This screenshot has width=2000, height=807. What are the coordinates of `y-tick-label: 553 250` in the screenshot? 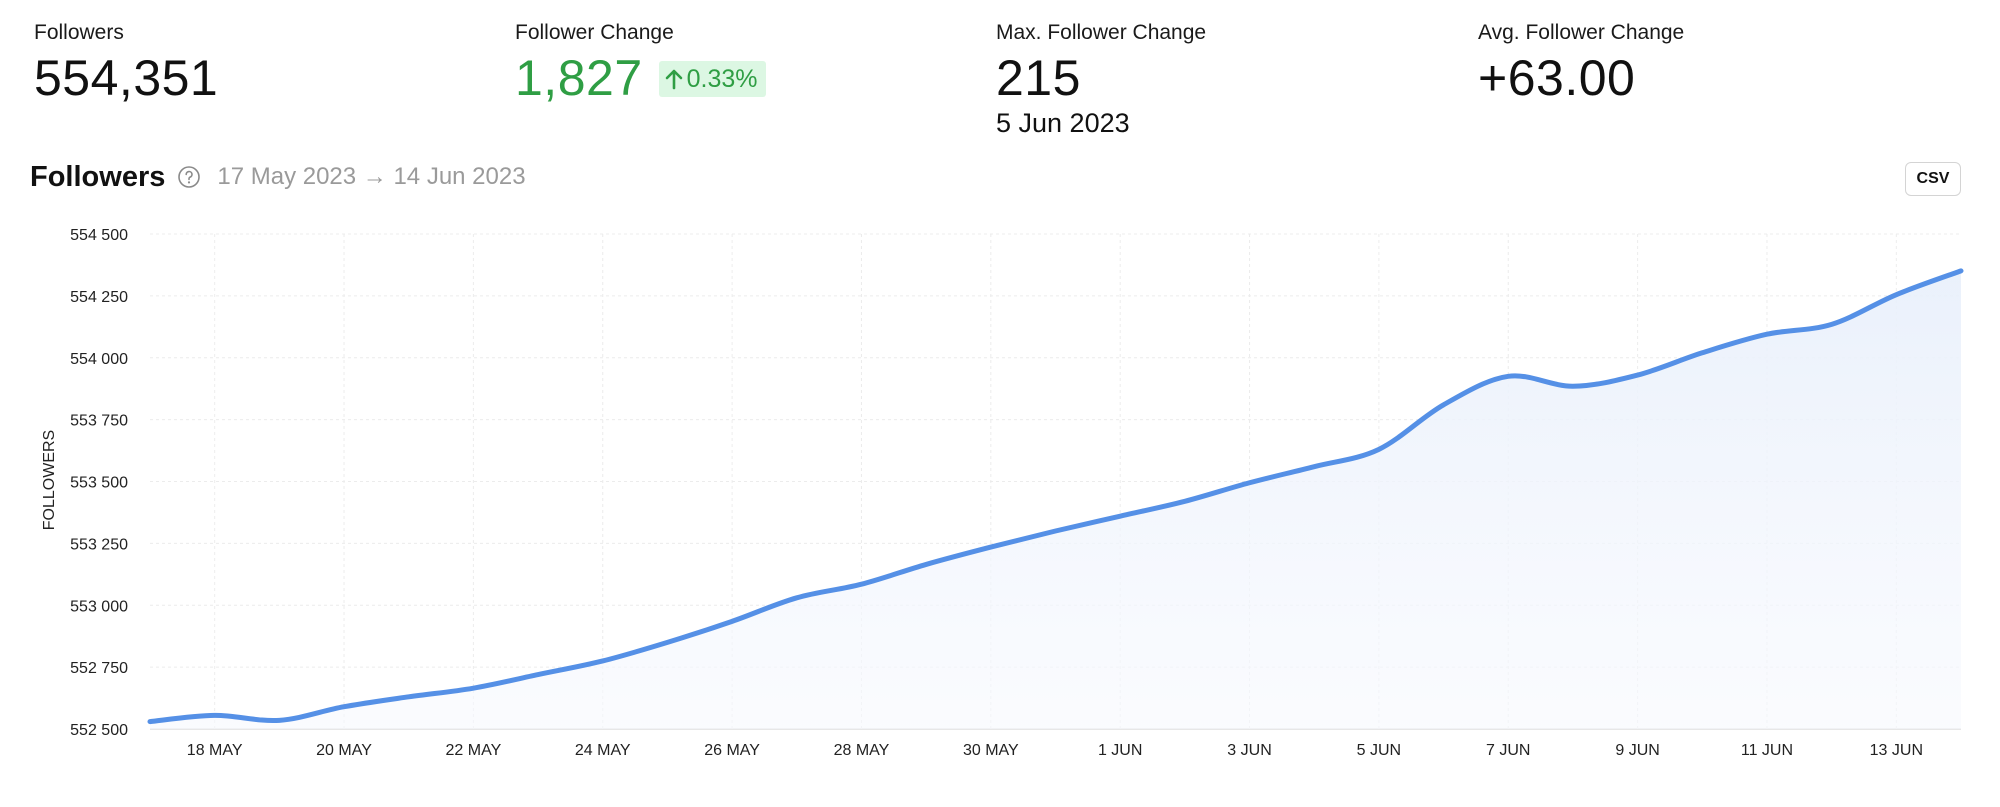 It's located at (99, 544).